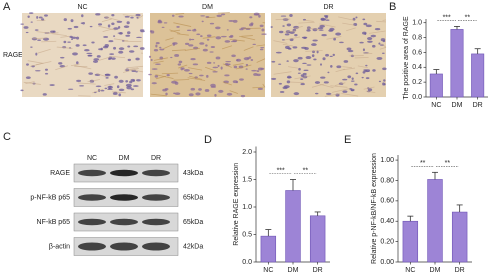 This screenshot has width=500, height=275. Describe the element at coordinates (447, 17) in the screenshot. I see `significance-label: ***` at that location.